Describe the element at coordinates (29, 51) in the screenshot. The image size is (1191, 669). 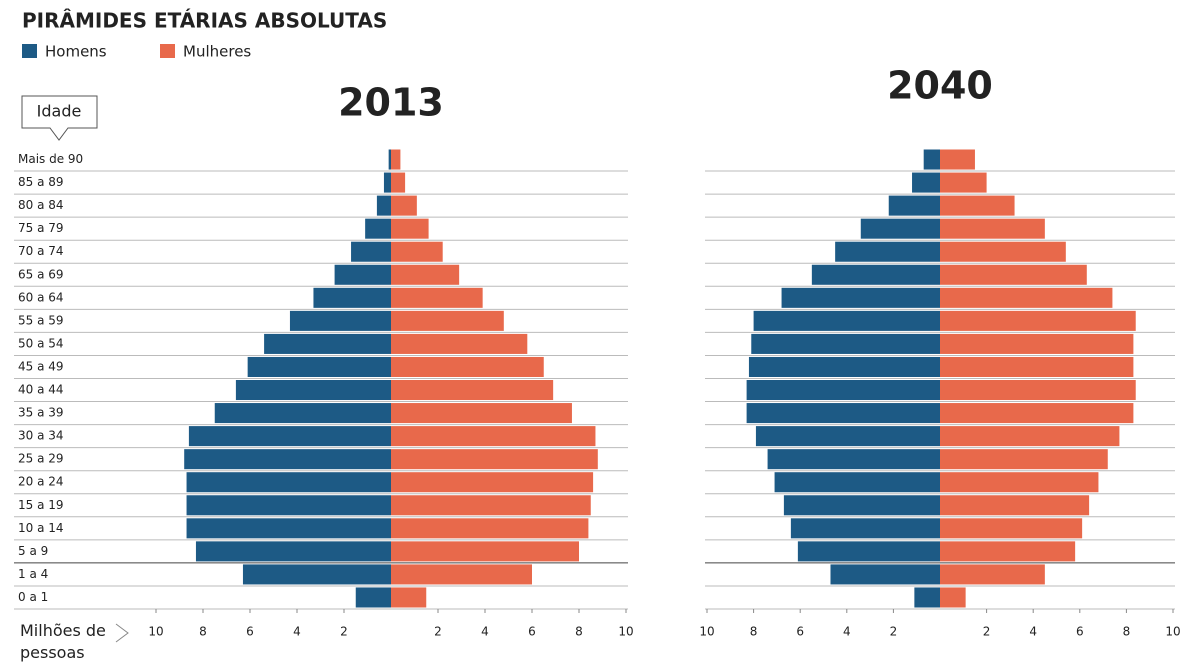
I see `legend-swatch` at that location.